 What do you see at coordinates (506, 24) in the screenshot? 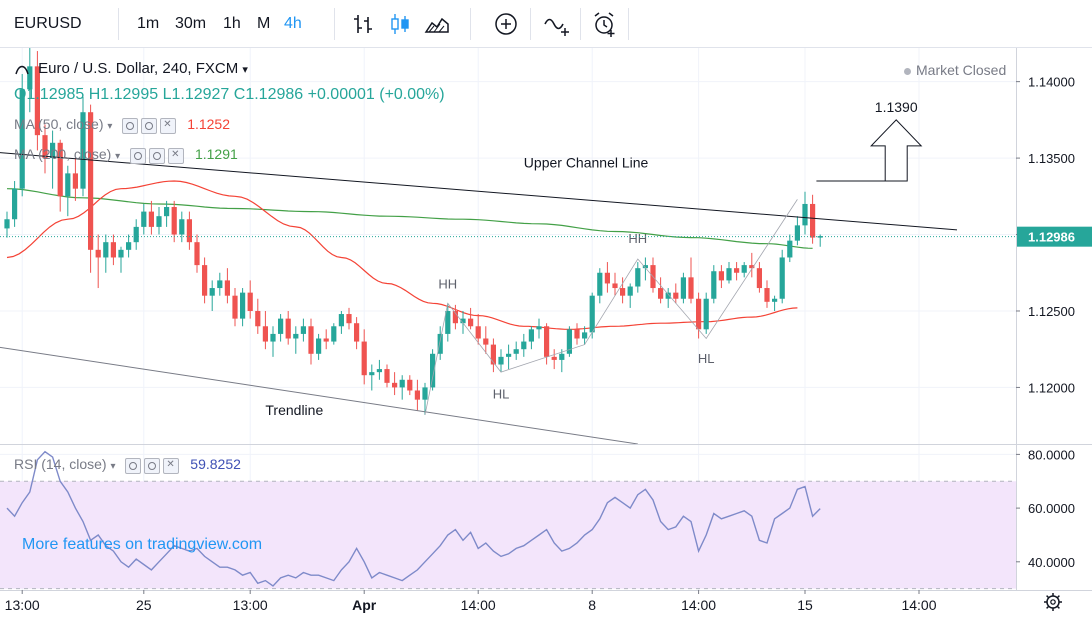
I see `add-compare-icon` at bounding box center [506, 24].